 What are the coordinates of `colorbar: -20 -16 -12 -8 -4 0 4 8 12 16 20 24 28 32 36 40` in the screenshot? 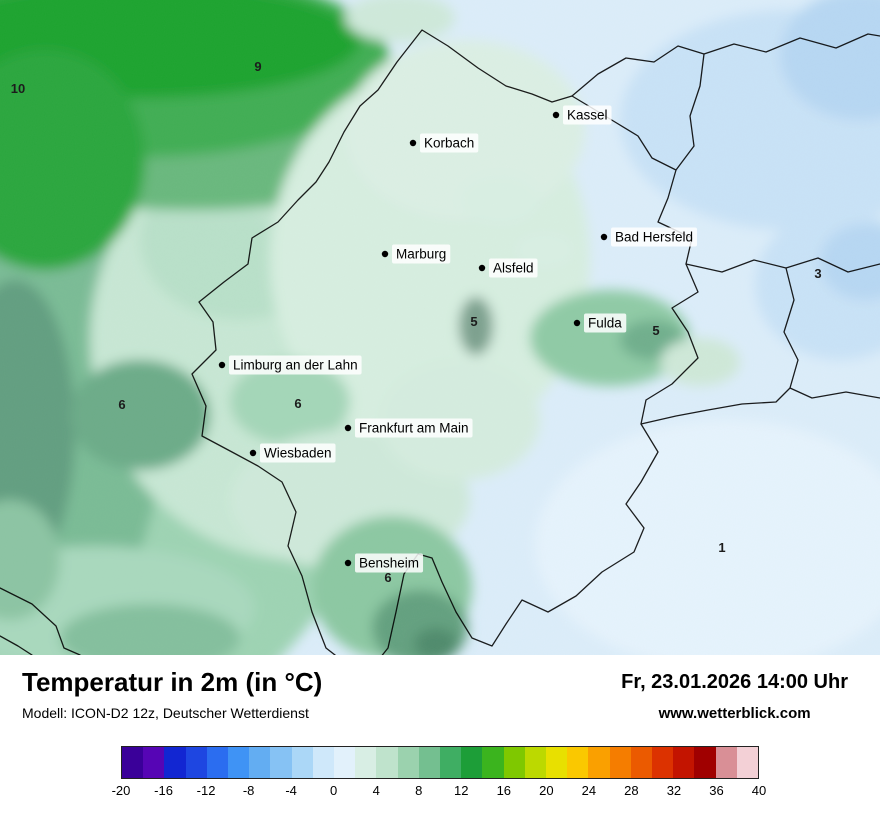 It's located at (439, 774).